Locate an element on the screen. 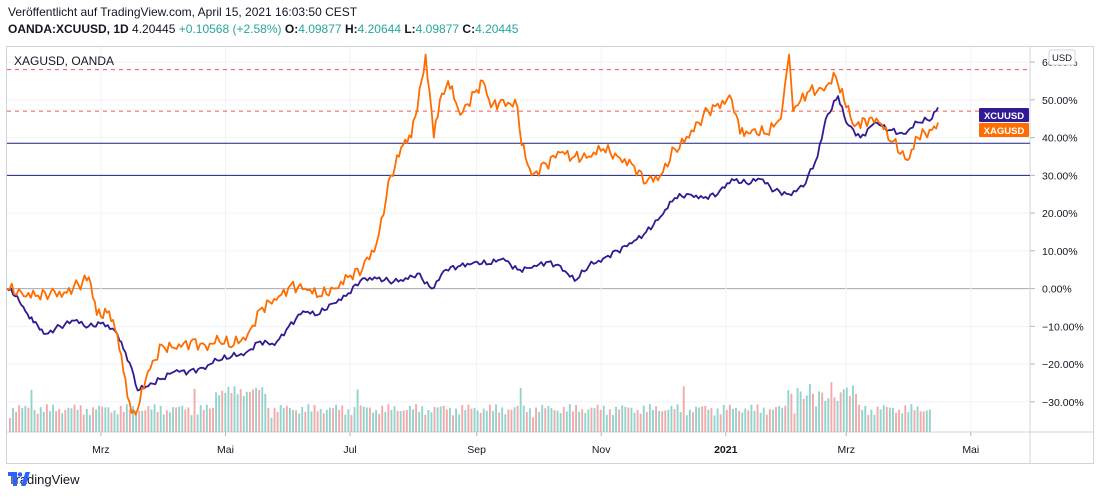 The height and width of the screenshot is (498, 1100). last-price: 4.20445 is located at coordinates (154, 29).